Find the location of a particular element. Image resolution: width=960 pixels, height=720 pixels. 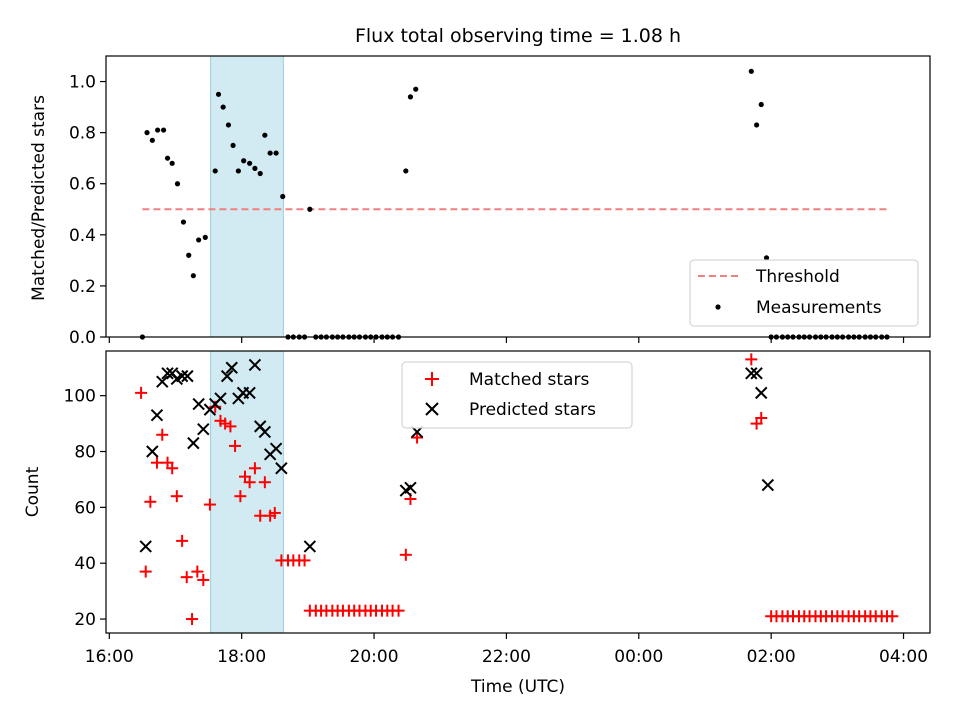

y-tick-label: 20 is located at coordinates (85, 620).